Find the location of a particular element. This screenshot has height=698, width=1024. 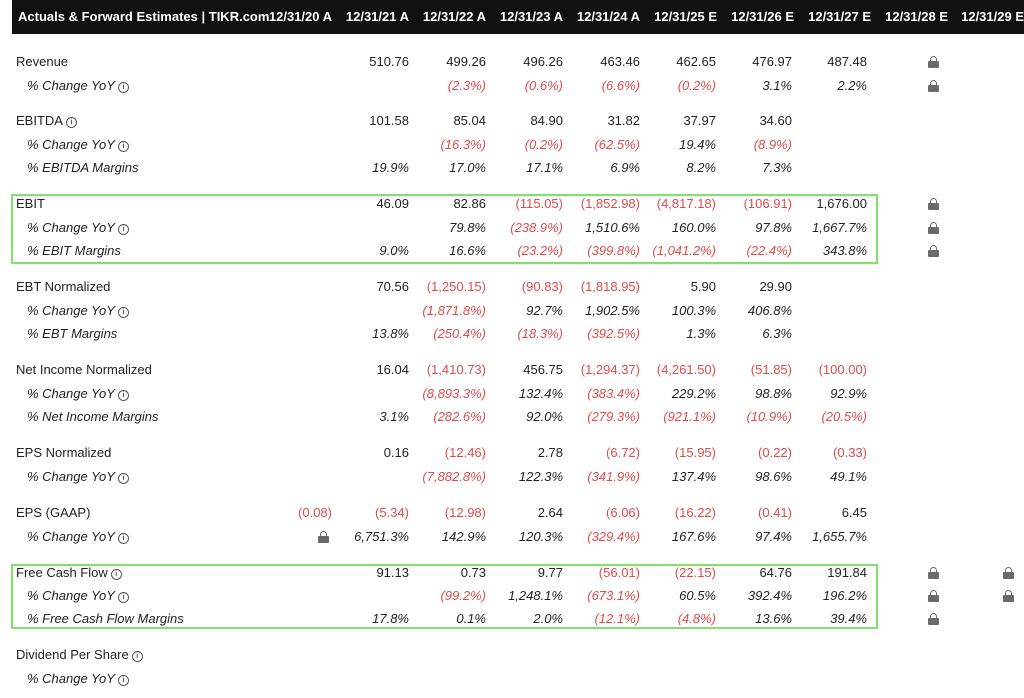

row-label: % Change YoY i is located at coordinates (78, 86).